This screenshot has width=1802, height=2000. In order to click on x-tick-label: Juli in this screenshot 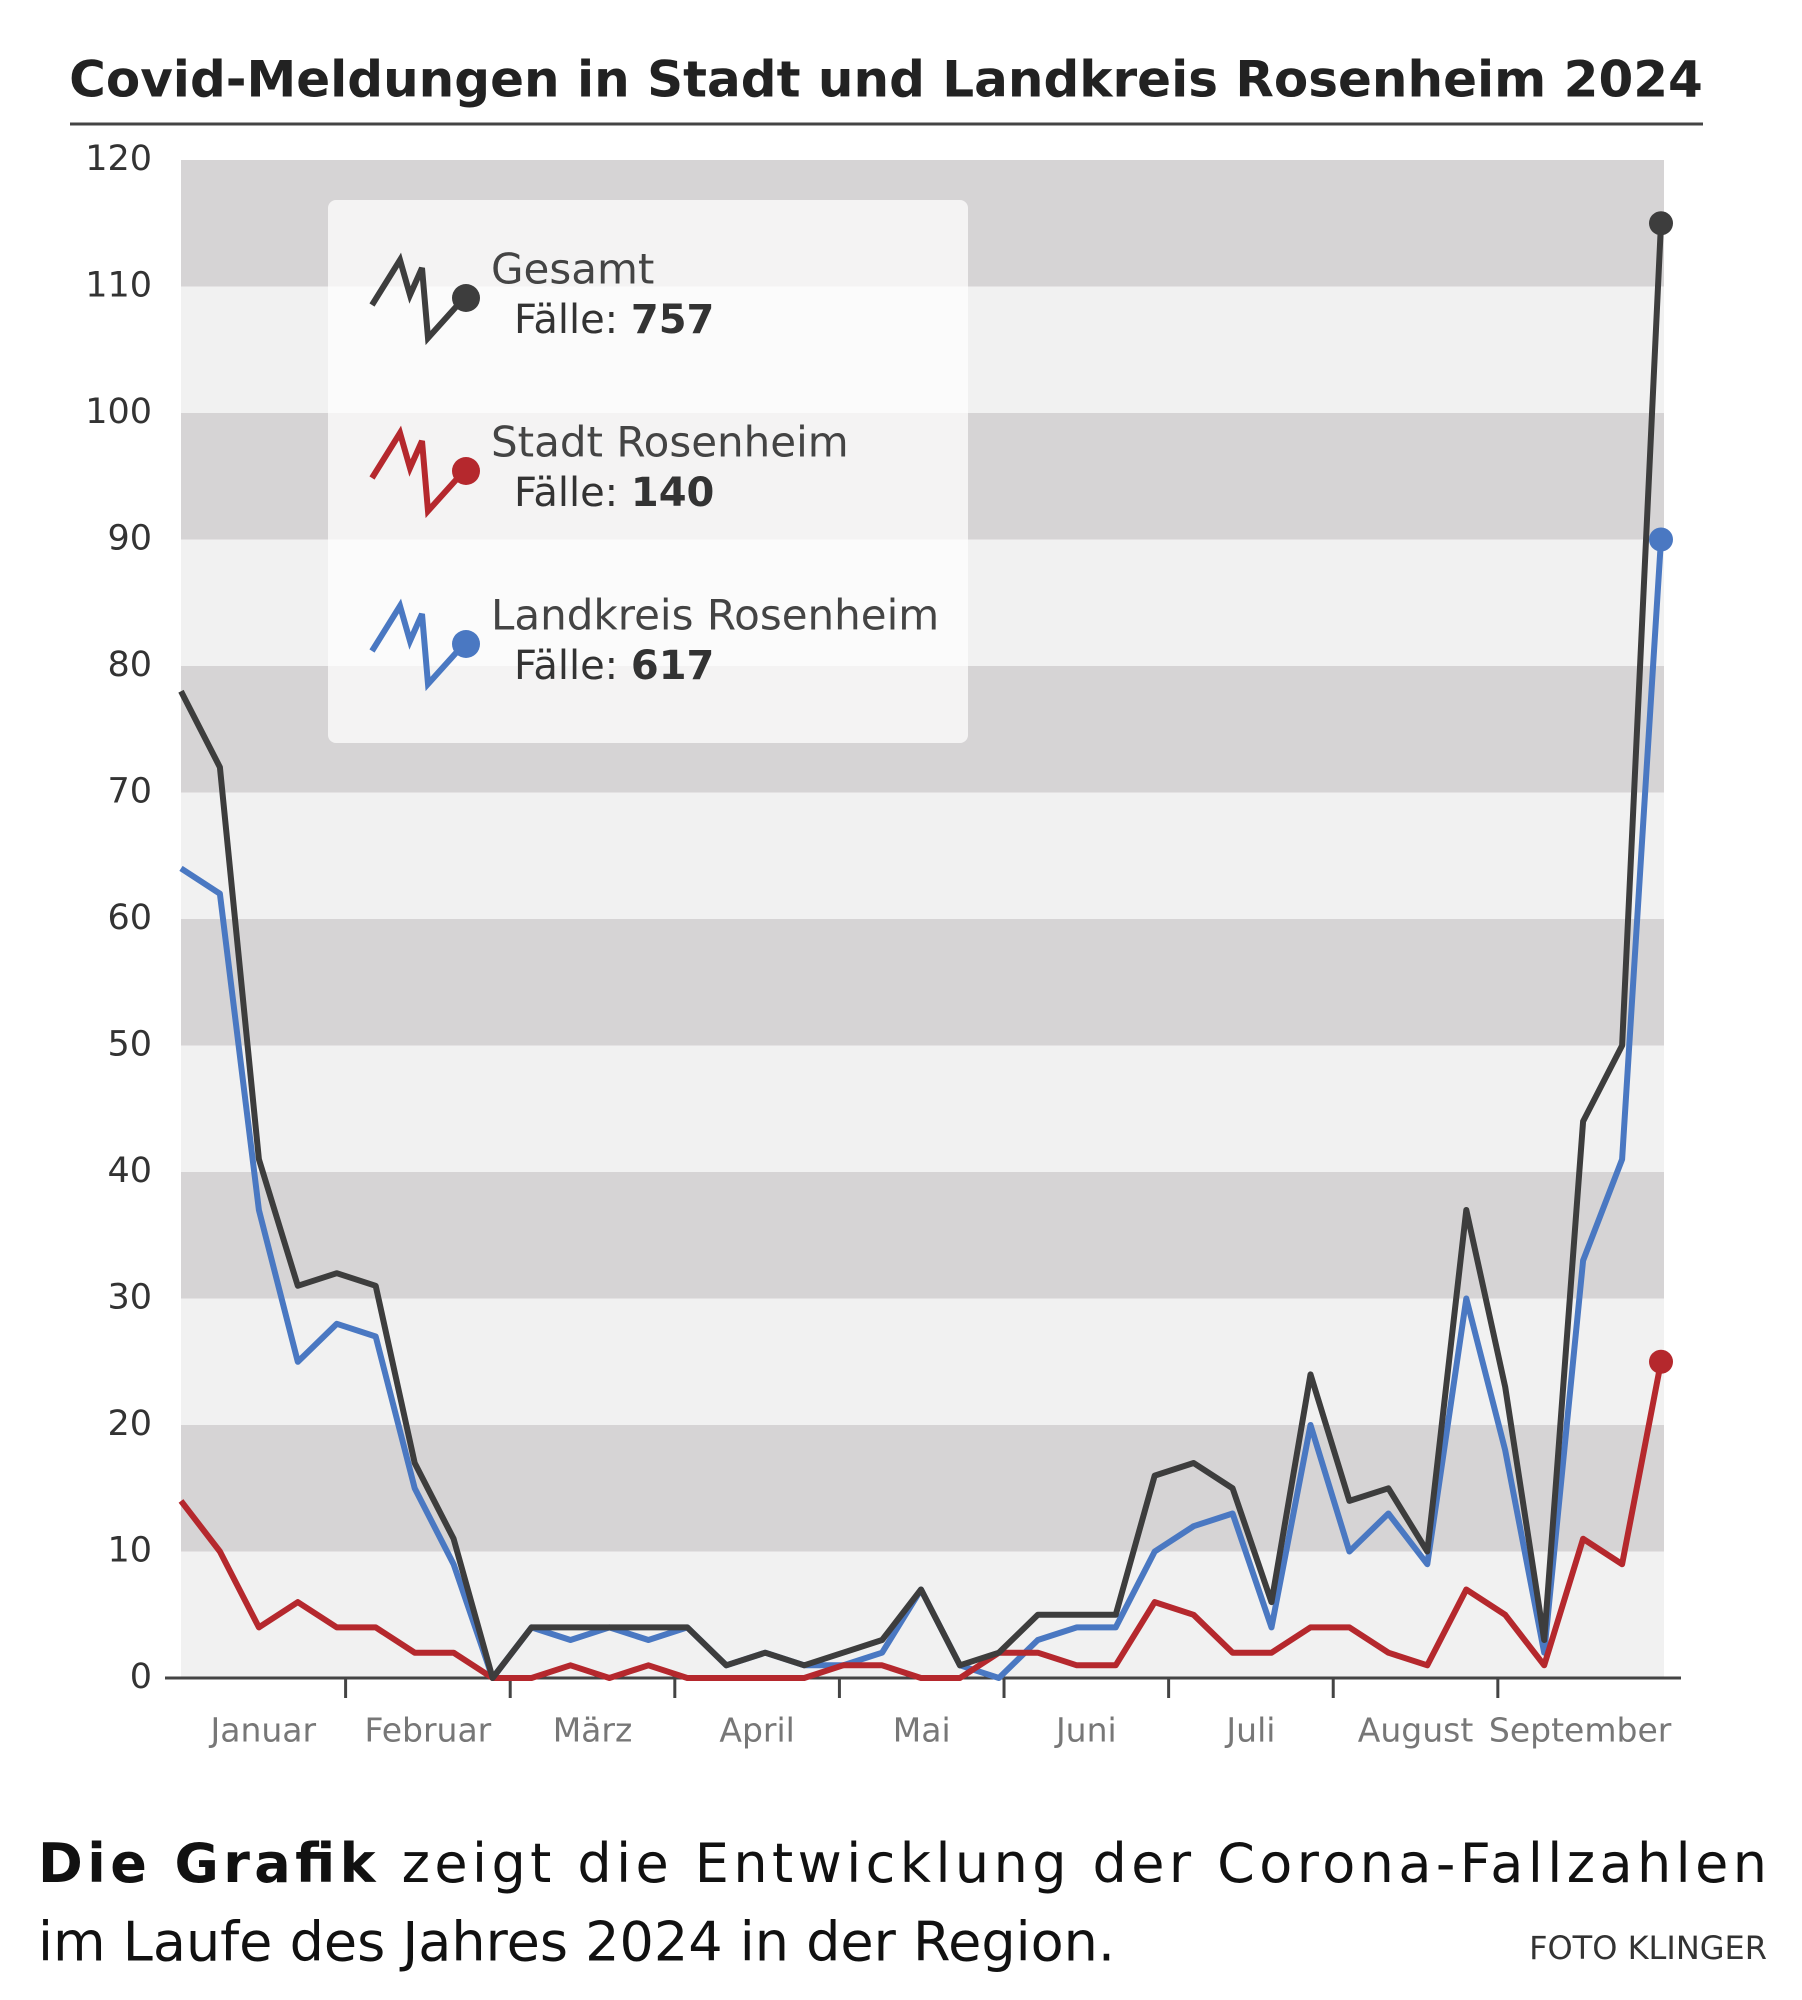, I will do `click(1249, 1730)`.